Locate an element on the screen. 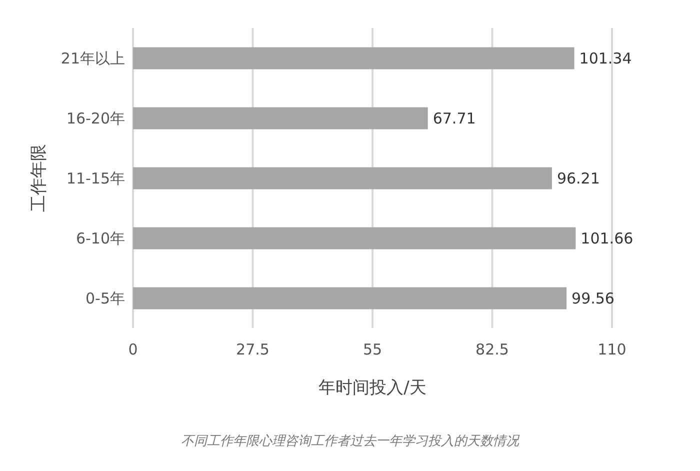 Image resolution: width=700 pixels, height=471 pixels. y-axis-title: 工作年限 is located at coordinates (39, 178).